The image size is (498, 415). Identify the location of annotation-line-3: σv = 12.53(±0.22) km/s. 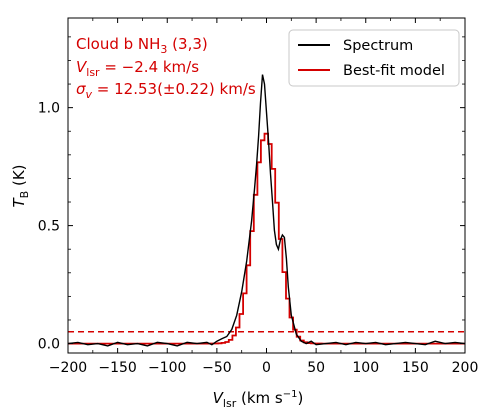
(166, 90).